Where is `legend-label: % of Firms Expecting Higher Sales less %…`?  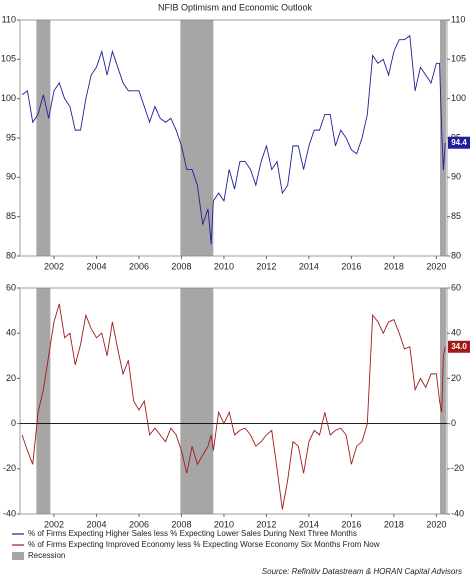 legend-label: % of Firms Expecting Higher Sales less %… is located at coordinates (192, 533).